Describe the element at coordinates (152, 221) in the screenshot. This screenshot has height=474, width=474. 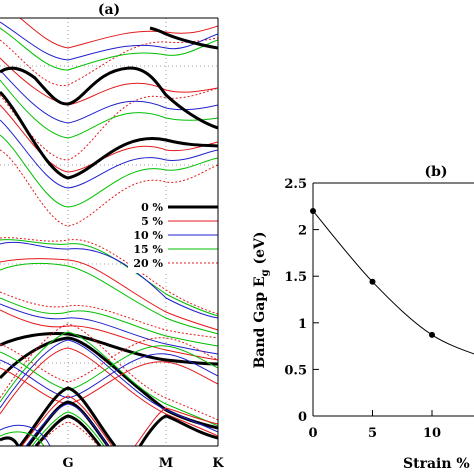
I see `legend-label: 5 %` at that location.